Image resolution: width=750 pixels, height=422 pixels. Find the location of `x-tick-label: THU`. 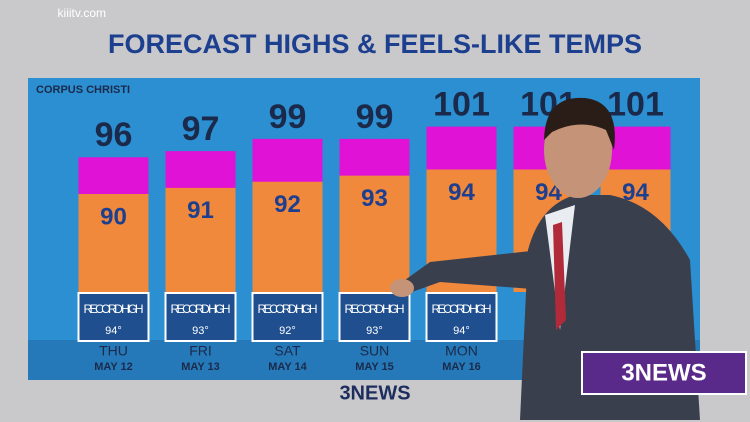

x-tick-label: THU is located at coordinates (113, 351).